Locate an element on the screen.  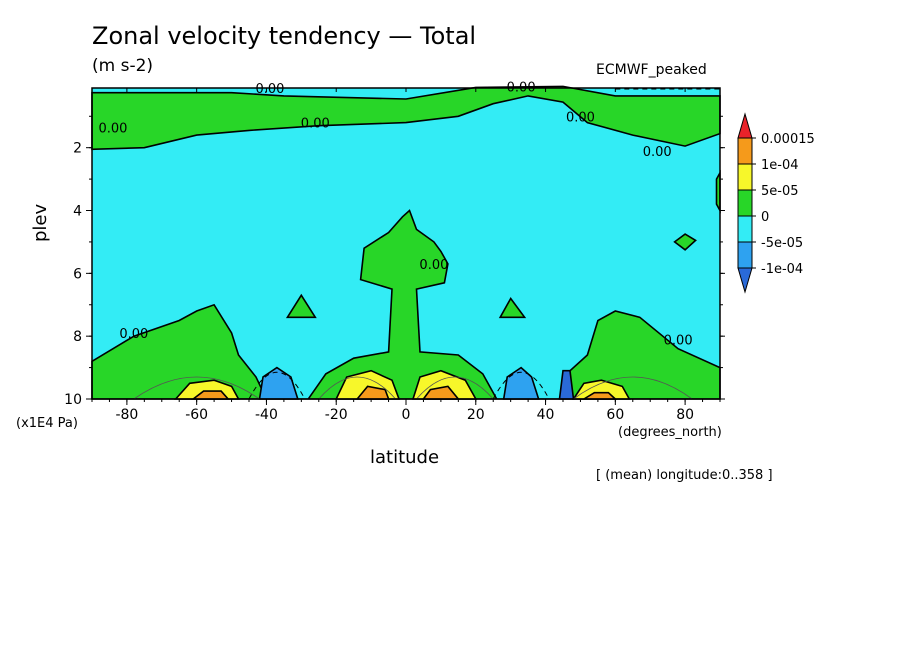
region-green-top-band is located at coordinates (406, 118).